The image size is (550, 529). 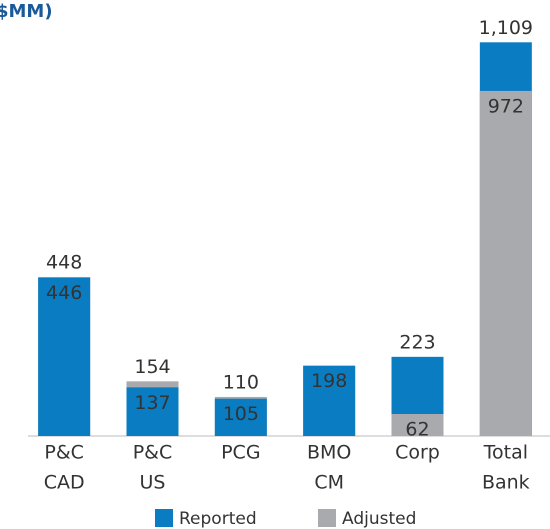 What do you see at coordinates (64, 293) in the screenshot?
I see `value-label: 446` at bounding box center [64, 293].